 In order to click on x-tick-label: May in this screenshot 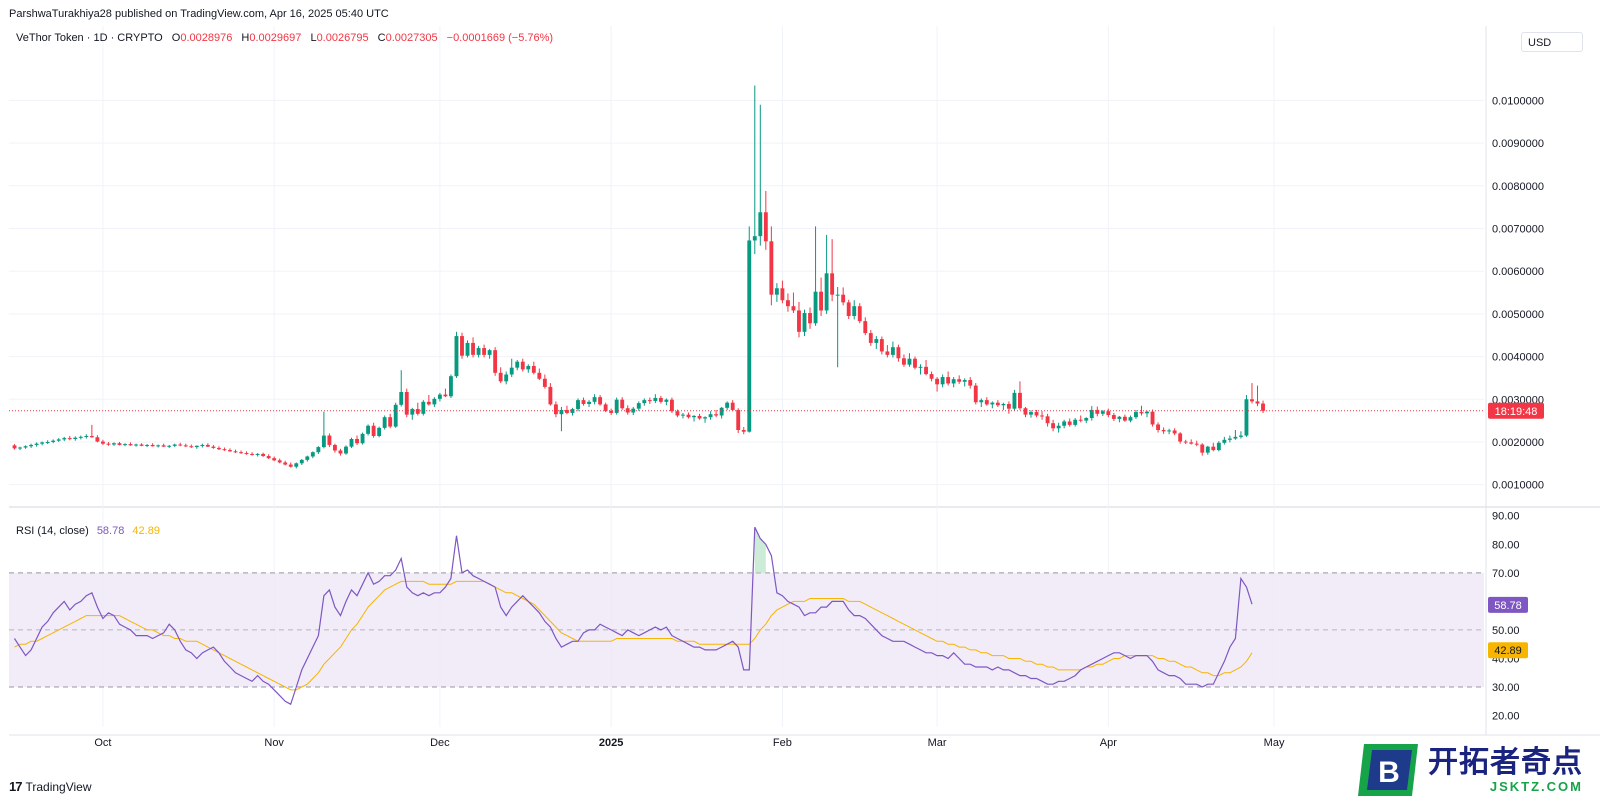, I will do `click(1274, 743)`.